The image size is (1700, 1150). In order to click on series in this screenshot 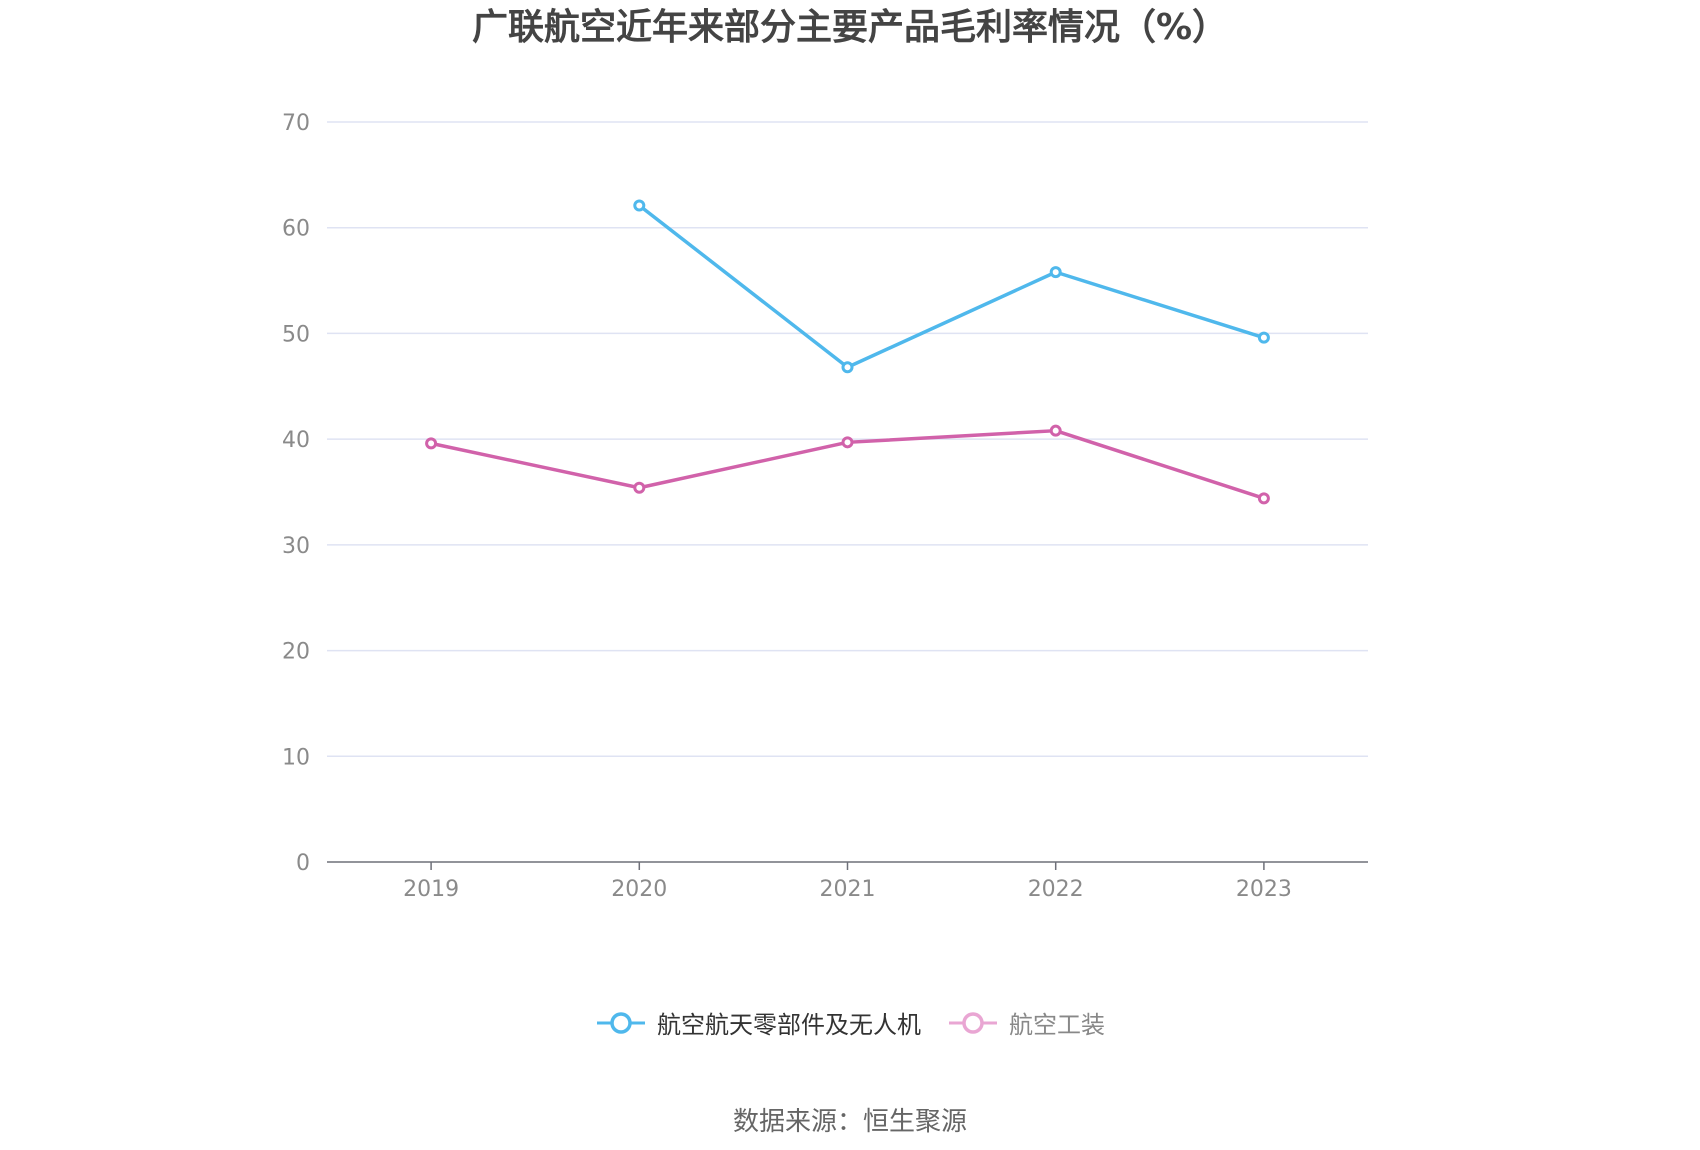, I will do `click(847, 352)`.